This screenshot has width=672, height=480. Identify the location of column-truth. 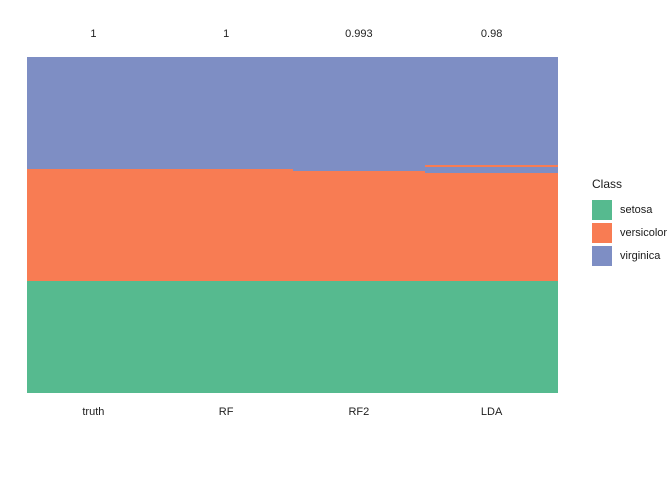
(93, 225).